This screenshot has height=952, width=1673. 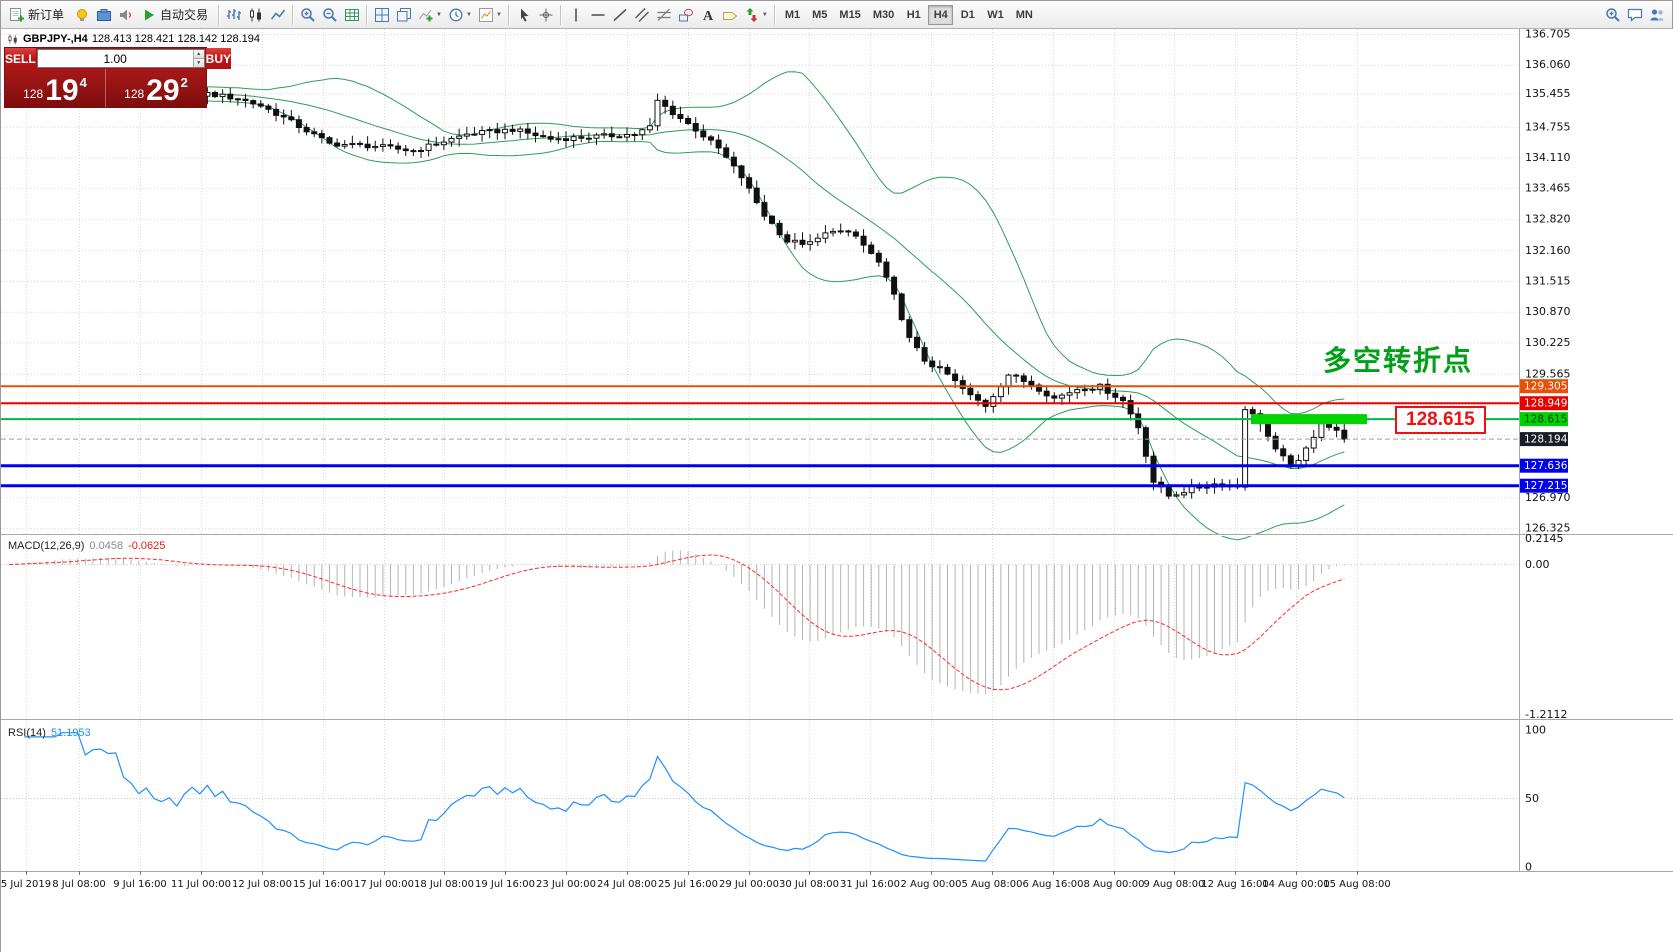 What do you see at coordinates (792, 14) in the screenshot?
I see `timeframe-m1-button: M1` at bounding box center [792, 14].